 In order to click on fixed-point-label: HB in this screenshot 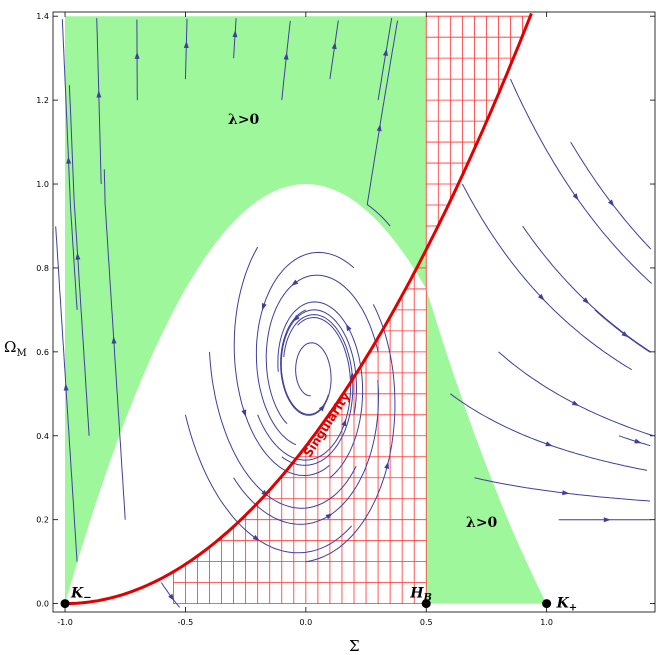, I will do `click(420, 595)`.